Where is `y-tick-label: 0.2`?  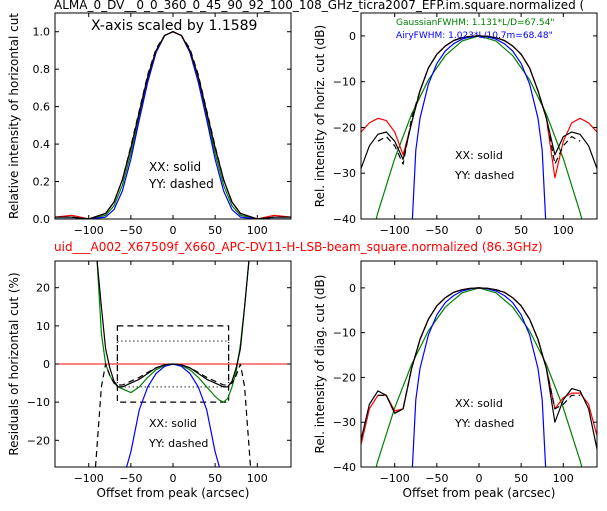
y-tick-label: 0.2 is located at coordinates (42, 182).